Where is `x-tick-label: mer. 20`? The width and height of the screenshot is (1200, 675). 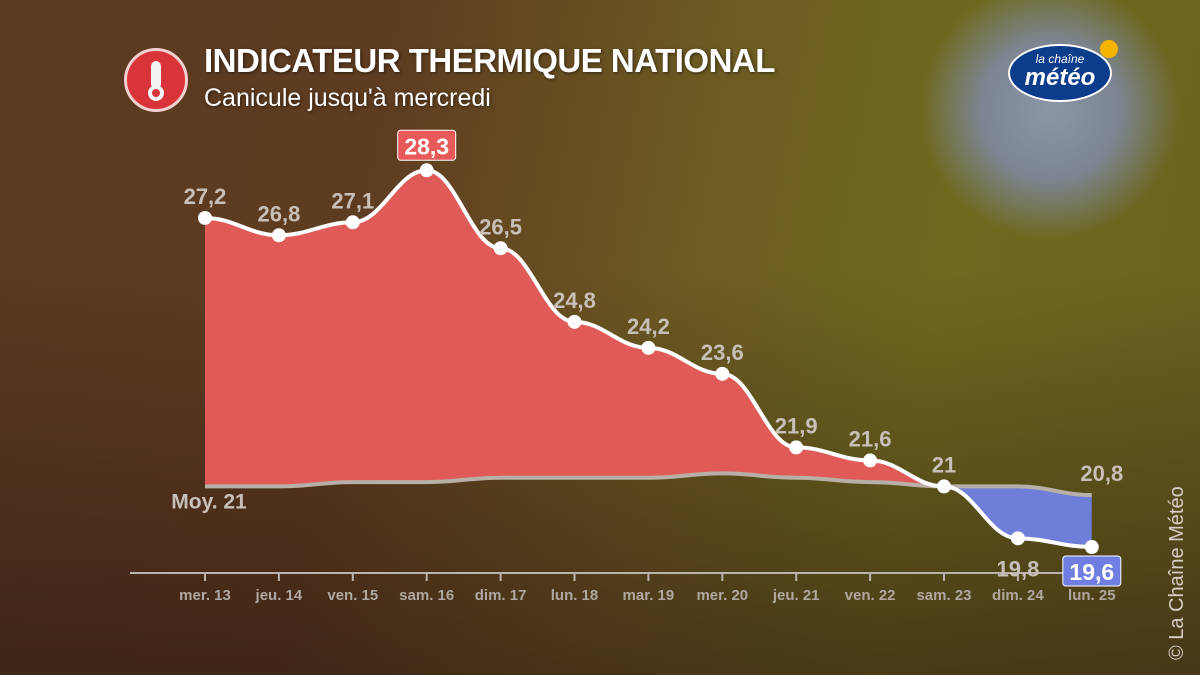 x-tick-label: mer. 20 is located at coordinates (722, 595).